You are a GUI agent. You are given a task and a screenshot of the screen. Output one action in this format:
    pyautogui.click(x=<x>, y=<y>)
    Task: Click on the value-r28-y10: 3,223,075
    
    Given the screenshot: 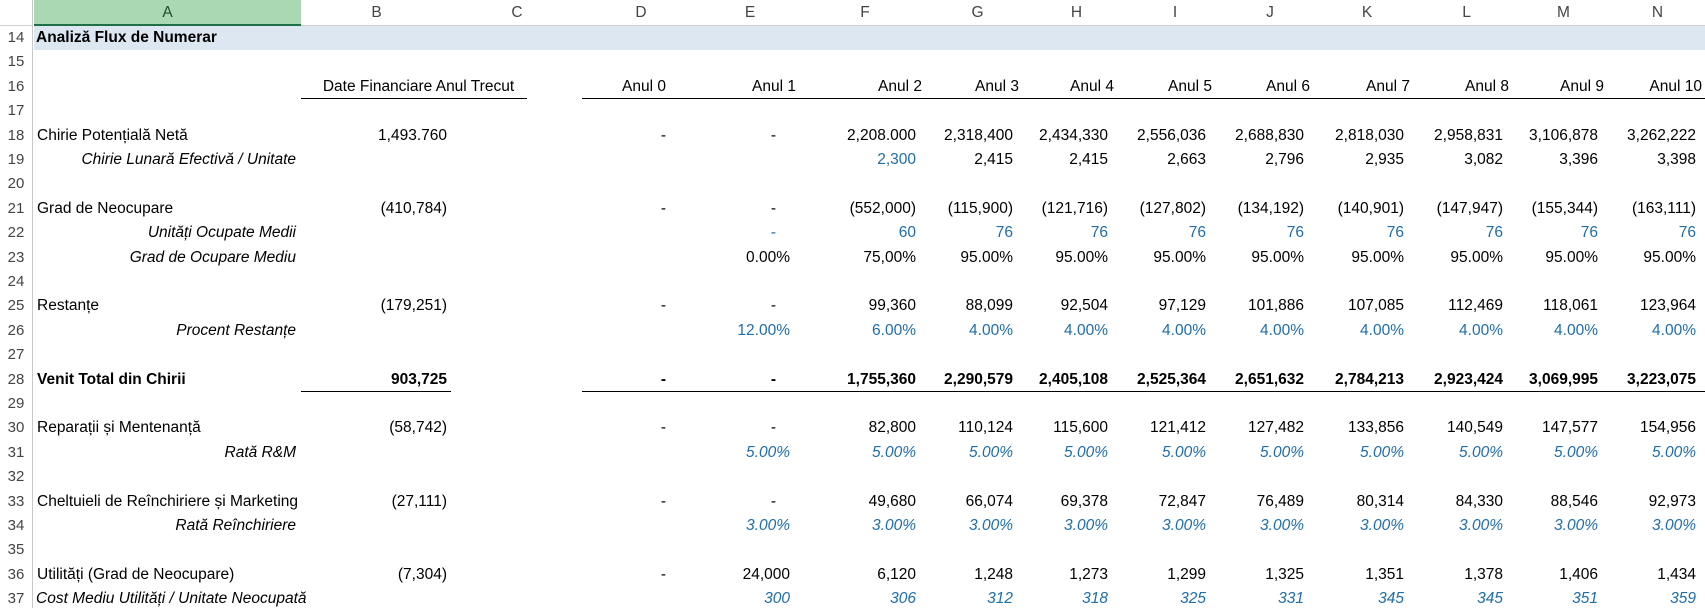 What is the action you would take?
    pyautogui.click(x=1661, y=379)
    